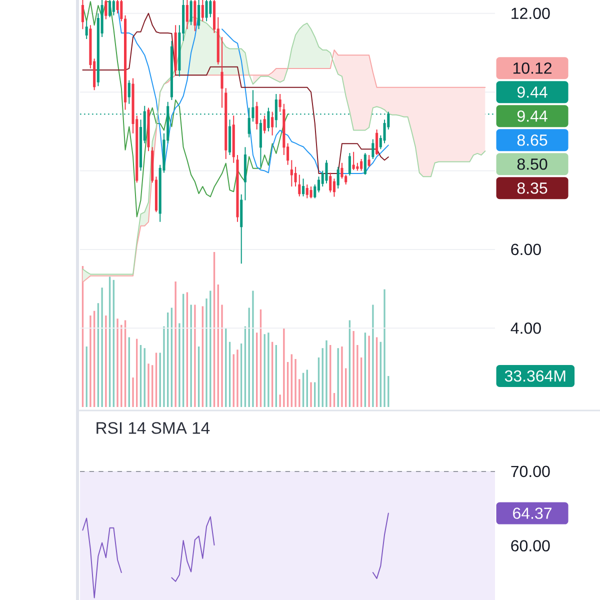 This screenshot has height=600, width=600. I want to click on text: 8.50, so click(532, 164).